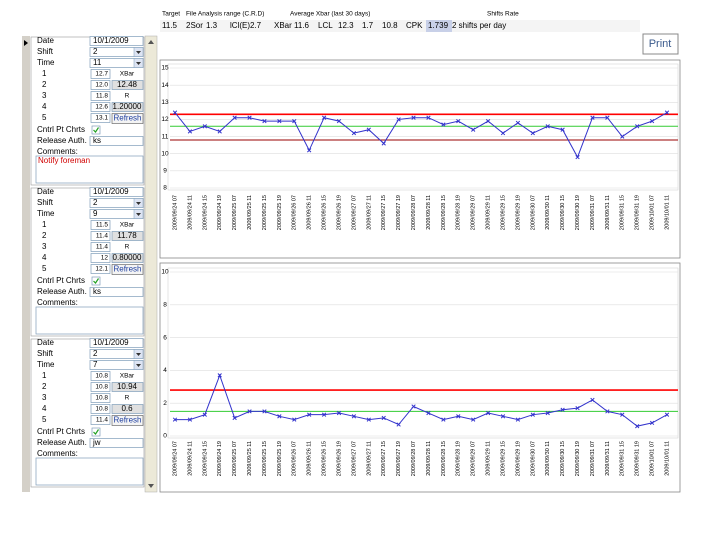 The image size is (720, 540). Describe the element at coordinates (256, 25) in the screenshot. I see `header-value: 2.7` at that location.